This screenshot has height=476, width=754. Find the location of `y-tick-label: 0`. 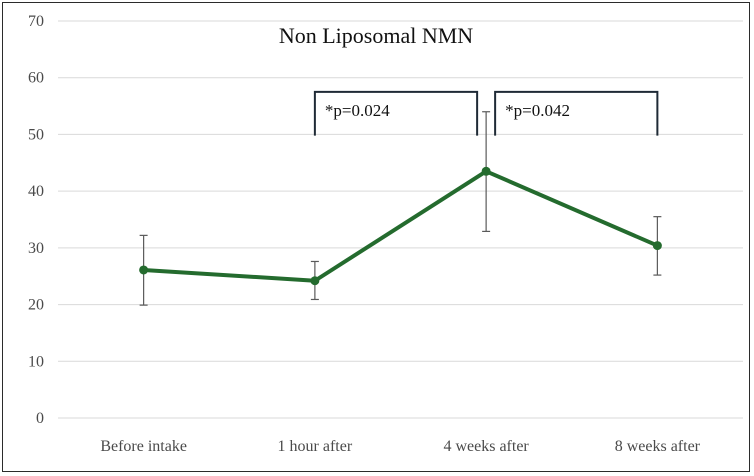

y-tick-label: 0 is located at coordinates (40, 418).